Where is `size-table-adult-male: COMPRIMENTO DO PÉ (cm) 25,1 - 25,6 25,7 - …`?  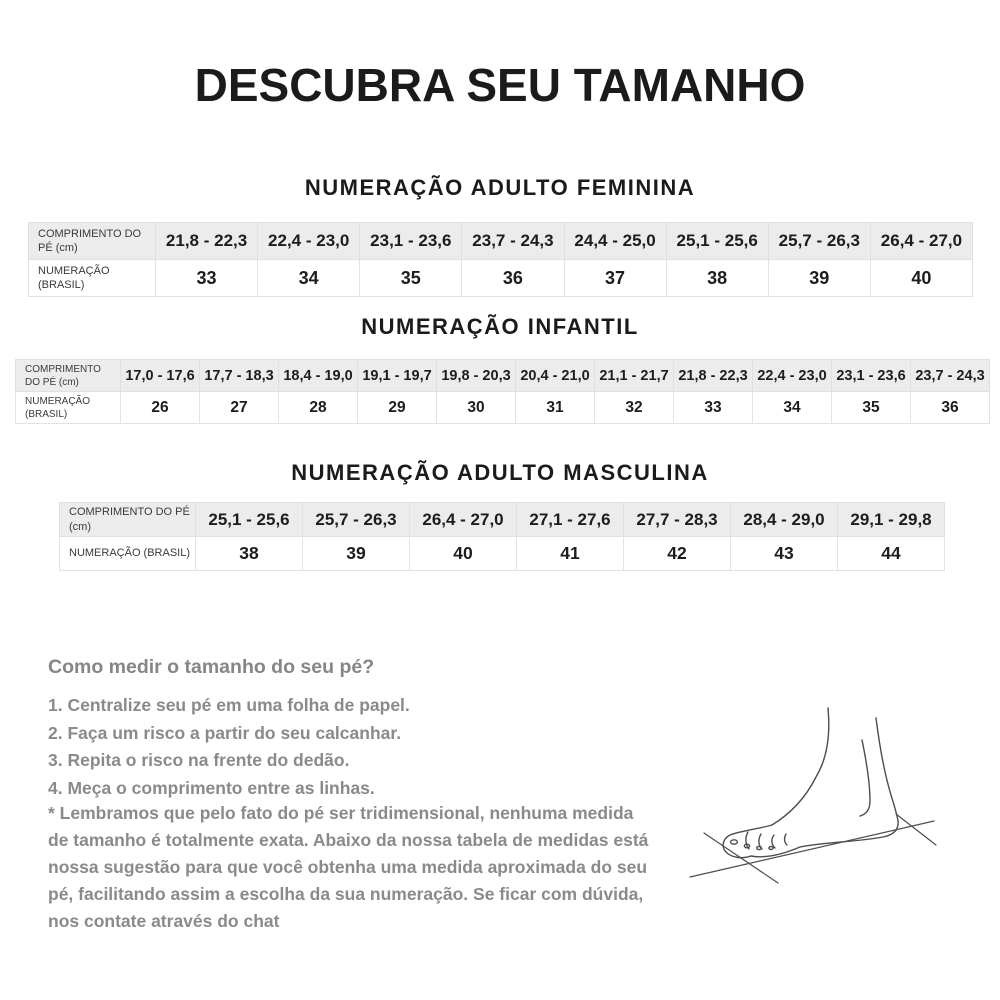
size-table-adult-male: COMPRIMENTO DO PÉ (cm) 25,1 - 25,6 25,7 - … is located at coordinates (502, 536).